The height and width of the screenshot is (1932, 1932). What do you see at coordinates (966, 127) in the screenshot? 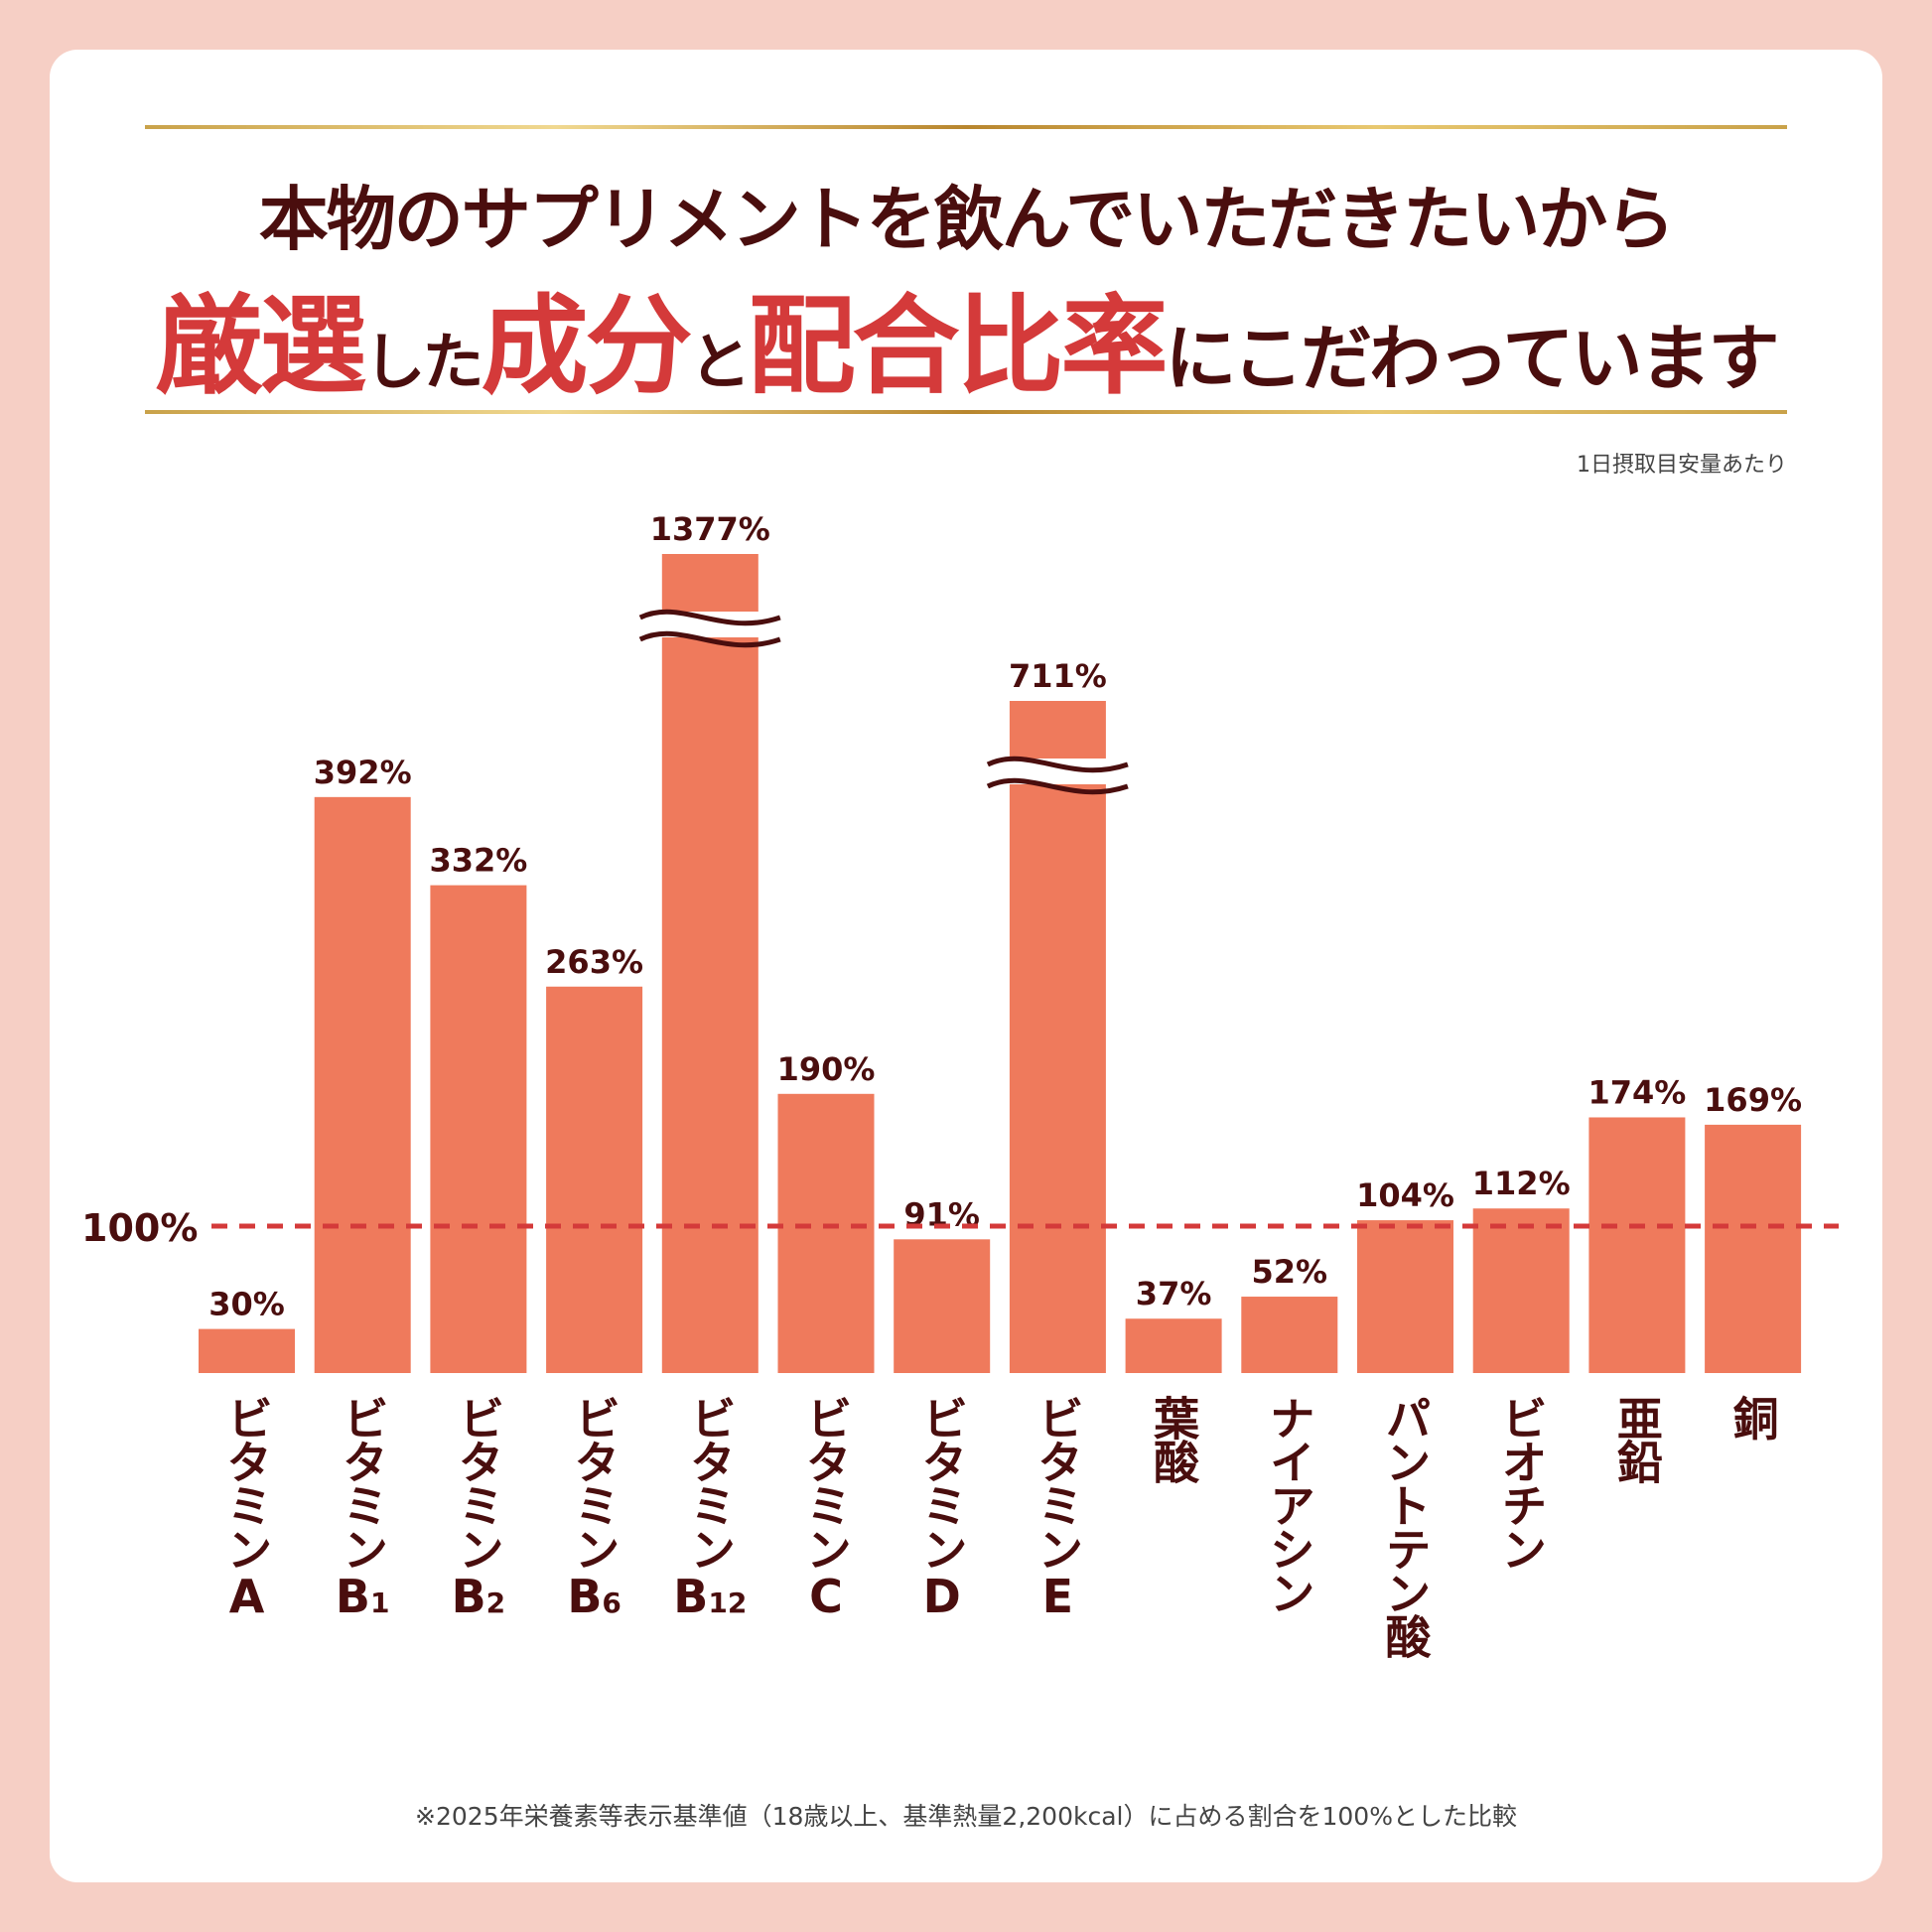
I see `top-gold-rule` at bounding box center [966, 127].